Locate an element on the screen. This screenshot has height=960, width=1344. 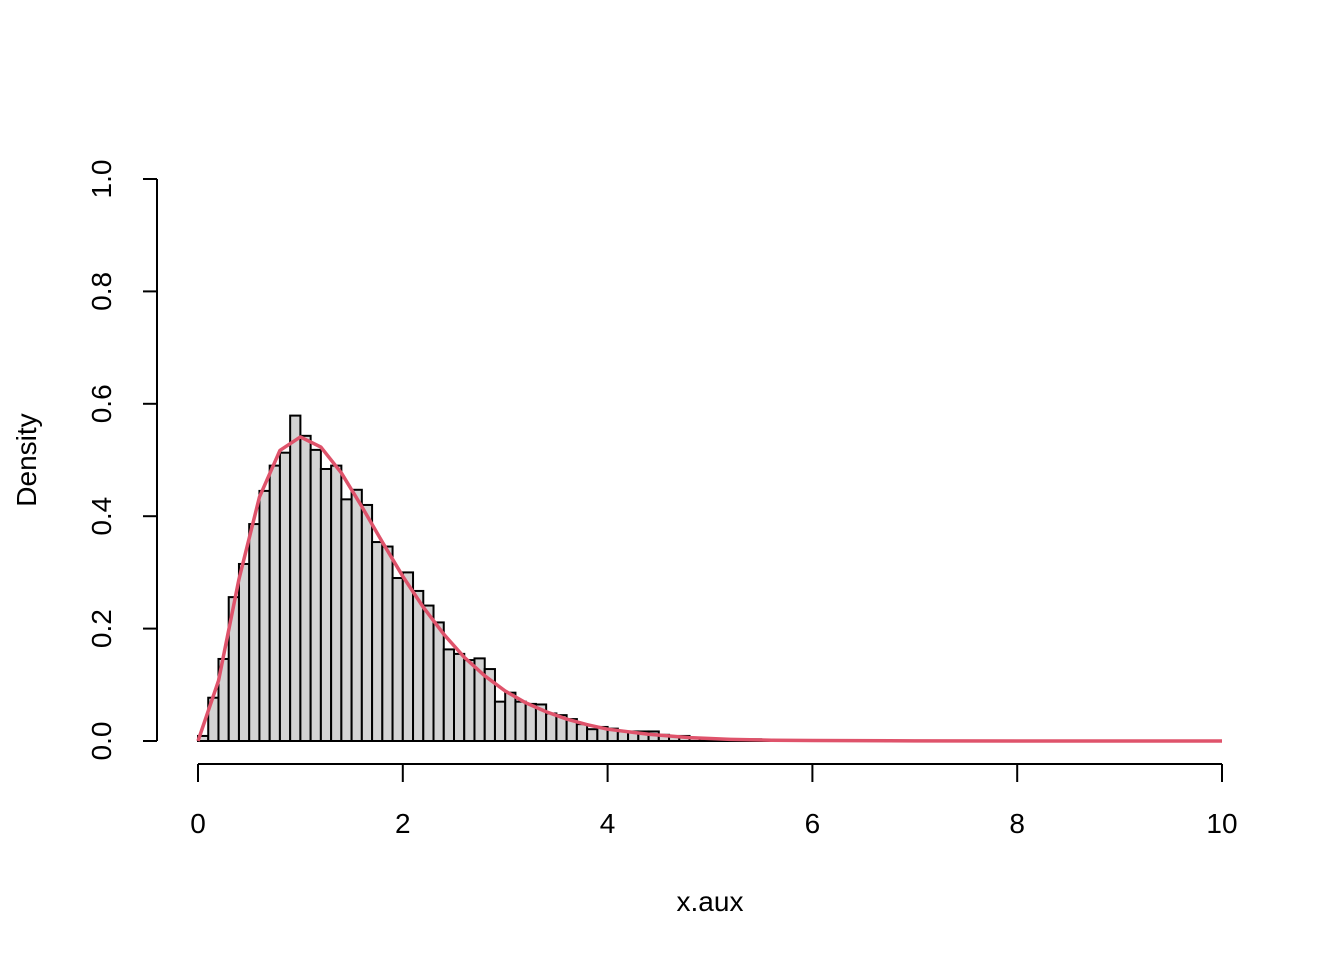
y-tick-label: 0.0 is located at coordinates (101, 741).